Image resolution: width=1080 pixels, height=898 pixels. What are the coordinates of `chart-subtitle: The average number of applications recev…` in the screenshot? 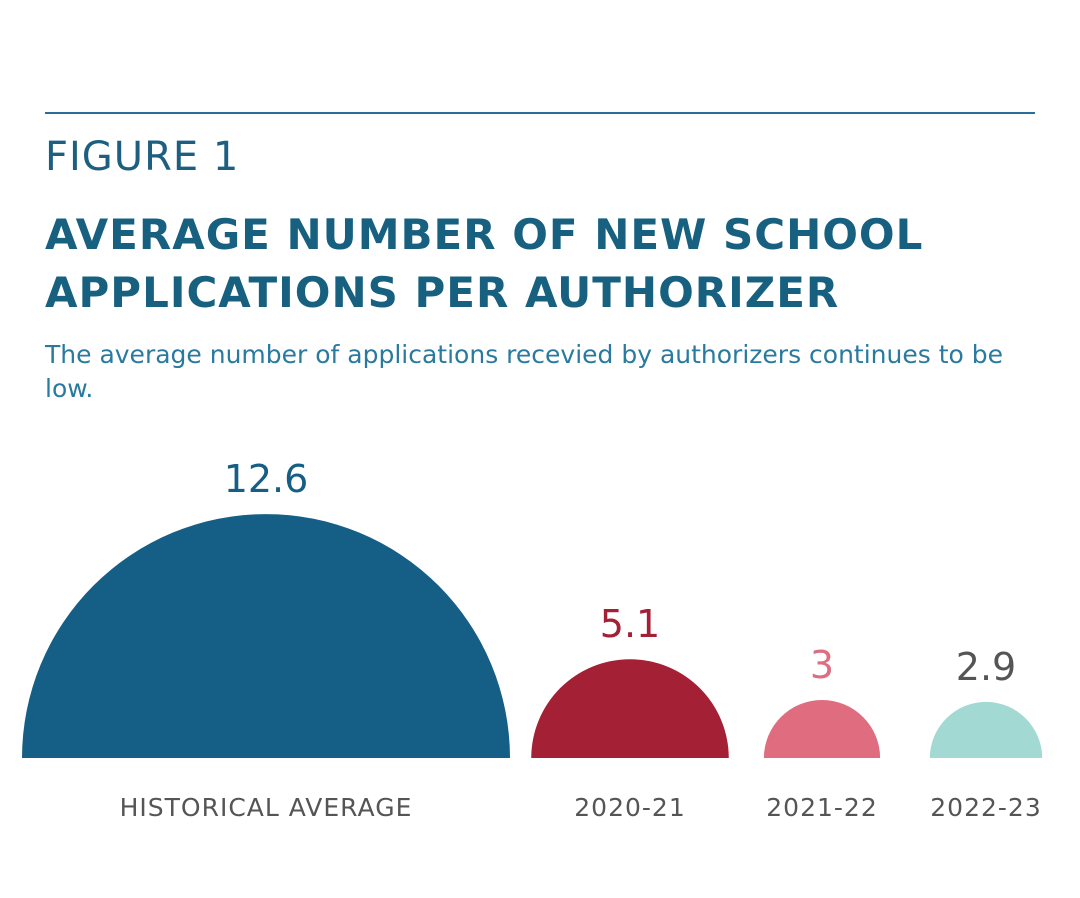 It's located at (524, 371).